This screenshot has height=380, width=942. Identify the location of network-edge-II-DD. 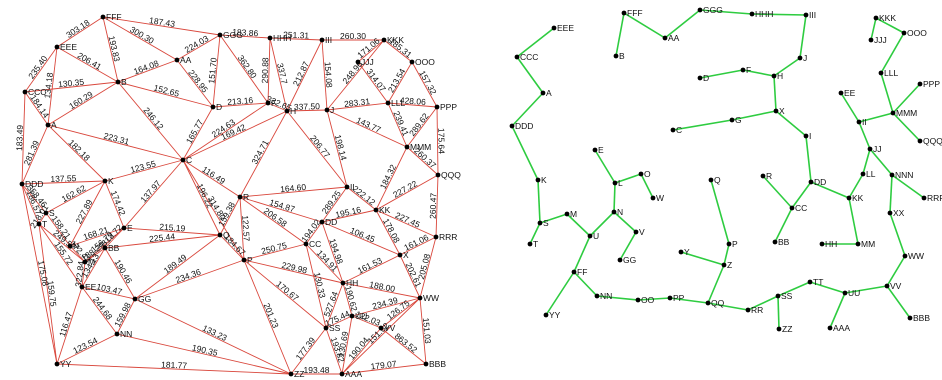
(334, 204).